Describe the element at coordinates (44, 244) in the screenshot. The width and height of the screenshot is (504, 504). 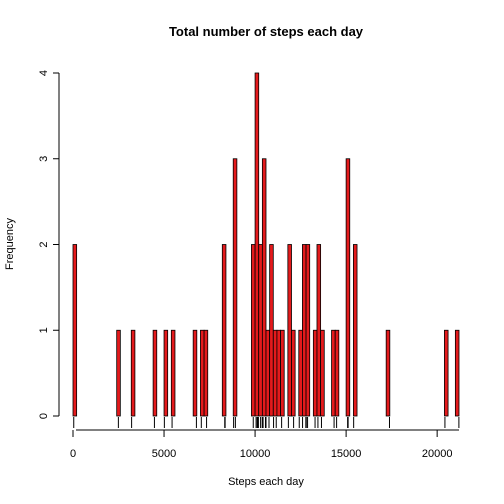
I see `y-tick-label: 2` at that location.